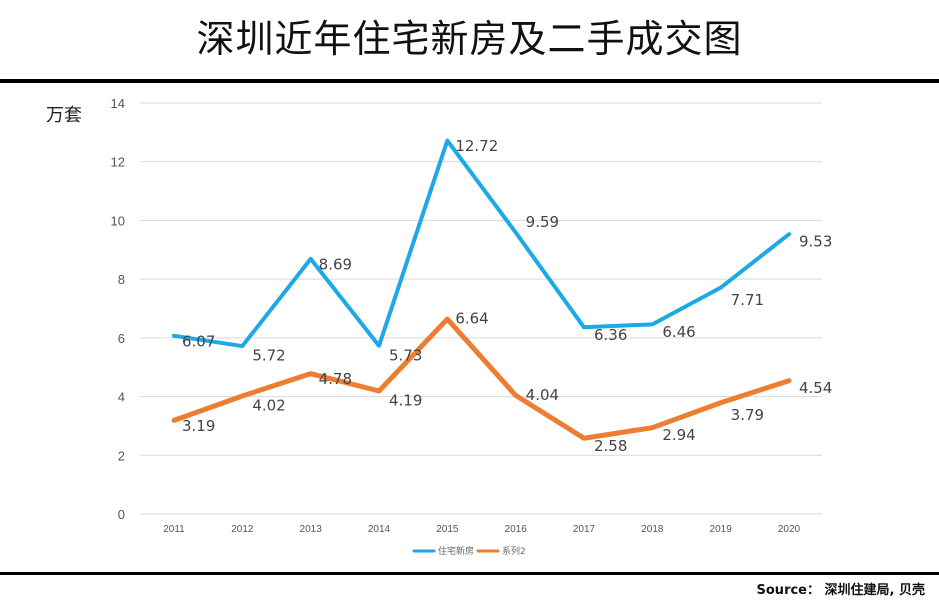  Describe the element at coordinates (456, 551) in the screenshot. I see `legend-entry: 住宅新房` at that location.